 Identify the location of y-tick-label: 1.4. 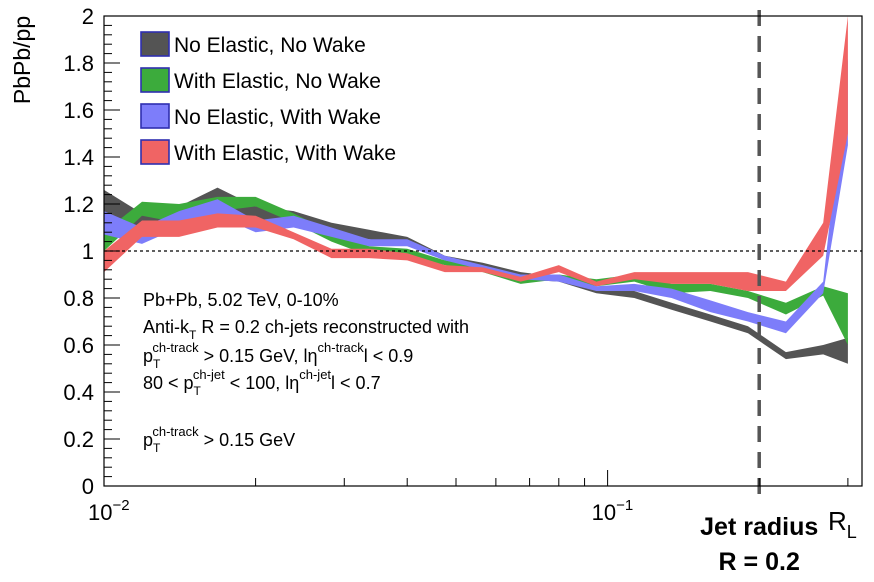
(78, 157).